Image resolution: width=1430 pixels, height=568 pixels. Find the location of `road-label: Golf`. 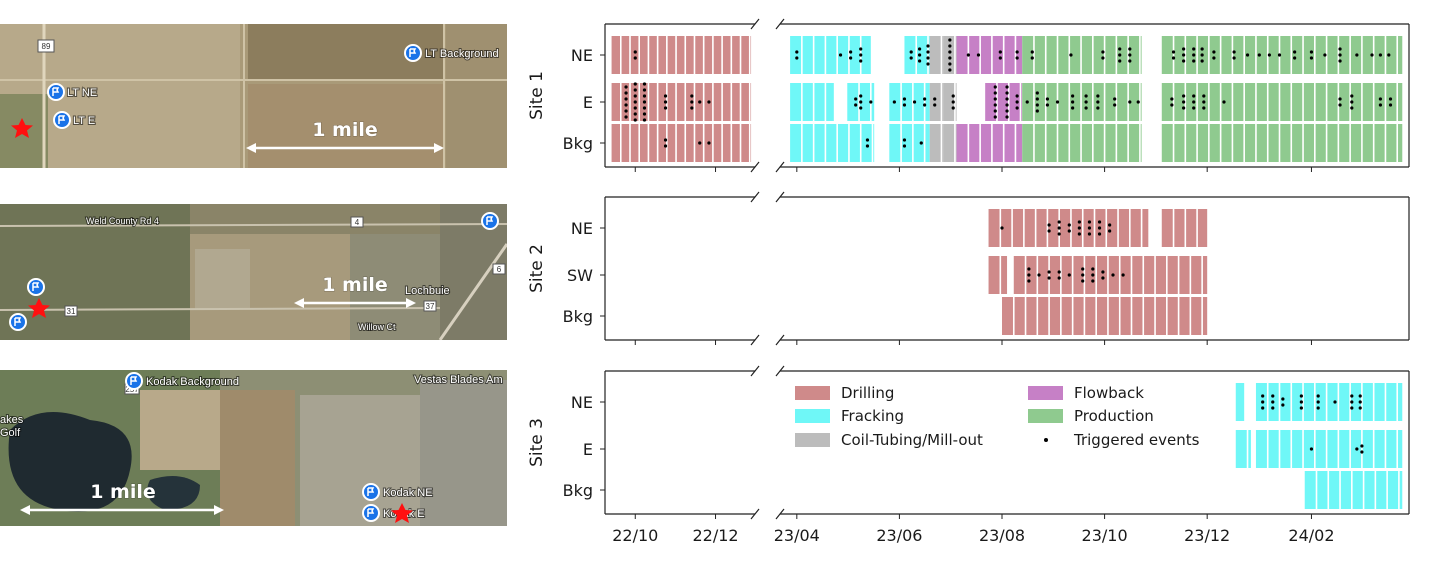

road-label: Golf is located at coordinates (10, 433).